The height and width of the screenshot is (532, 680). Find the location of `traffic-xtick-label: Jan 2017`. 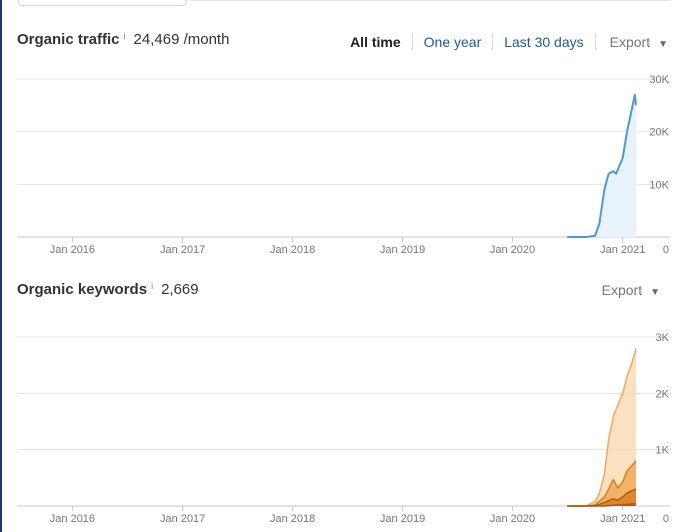

traffic-xtick-label: Jan 2017 is located at coordinates (182, 250).